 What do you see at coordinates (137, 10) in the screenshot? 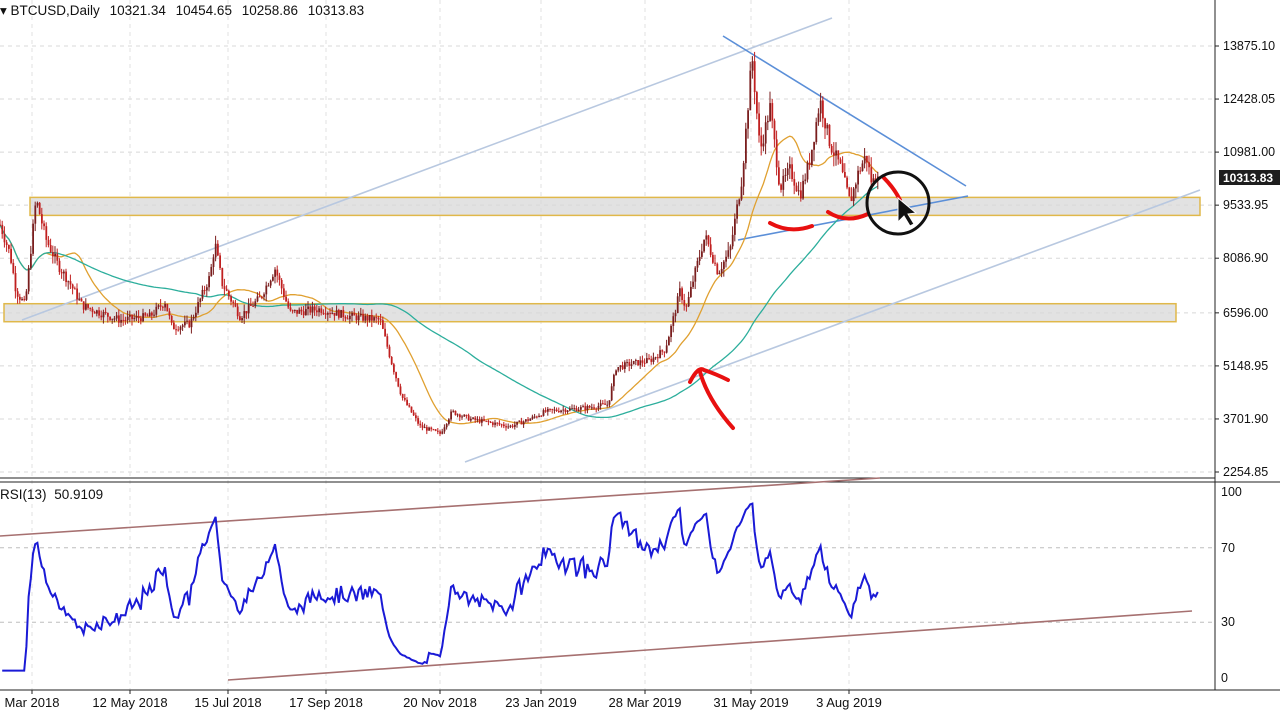
I see `open-value: 10321.34` at bounding box center [137, 10].